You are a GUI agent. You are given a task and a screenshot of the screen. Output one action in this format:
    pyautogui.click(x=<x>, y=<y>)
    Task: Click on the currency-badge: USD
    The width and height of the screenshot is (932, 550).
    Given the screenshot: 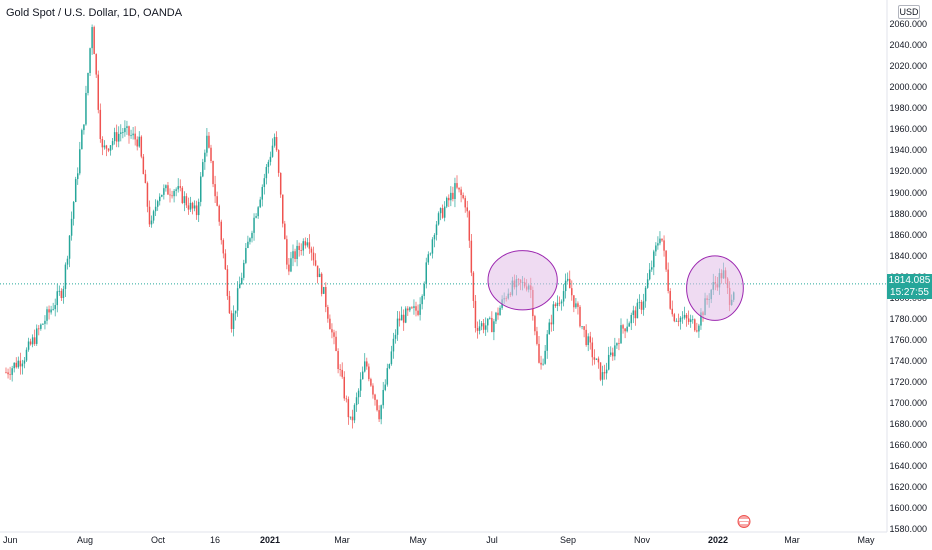 What is the action you would take?
    pyautogui.click(x=909, y=12)
    